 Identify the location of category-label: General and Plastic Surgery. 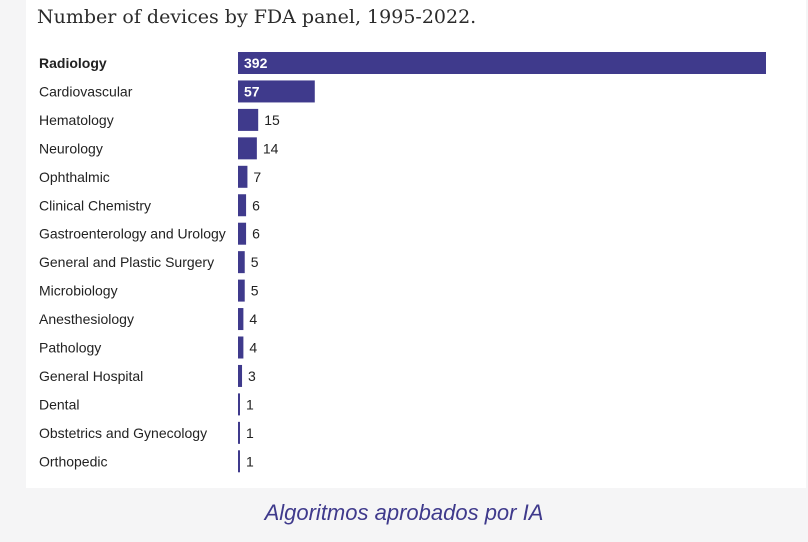
(126, 262).